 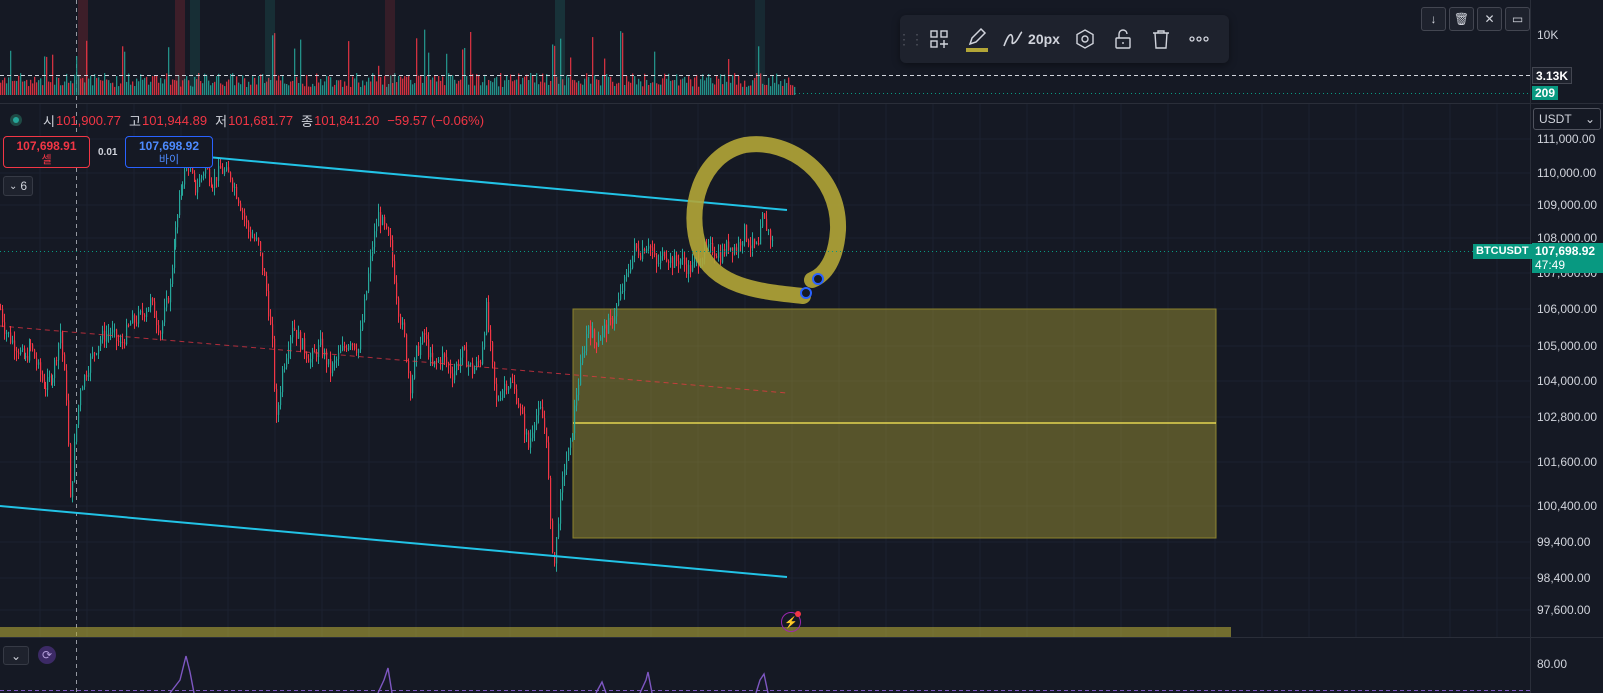 What do you see at coordinates (939, 39) in the screenshot?
I see `add-template-icon` at bounding box center [939, 39].